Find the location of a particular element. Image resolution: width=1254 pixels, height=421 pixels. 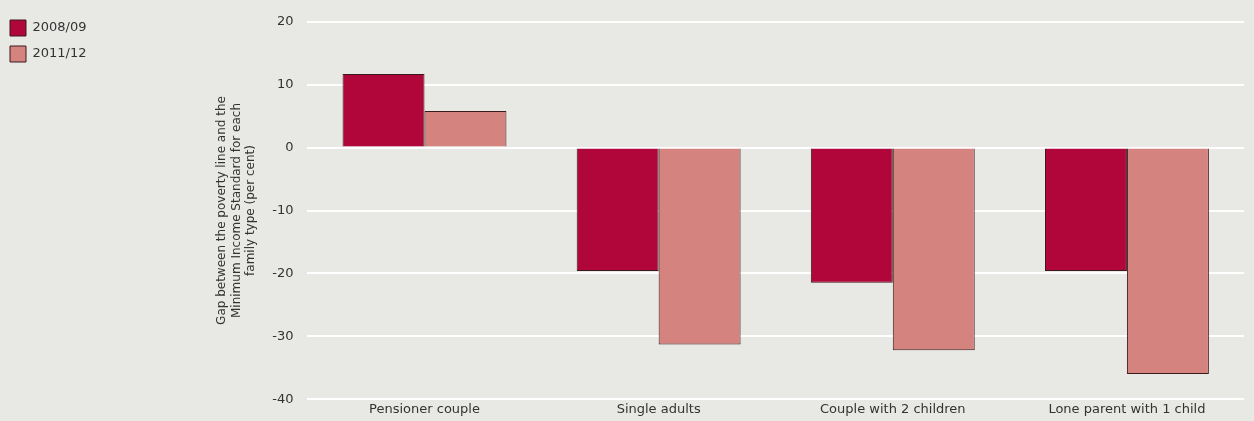

y-tick-label: -10 is located at coordinates (283, 209).